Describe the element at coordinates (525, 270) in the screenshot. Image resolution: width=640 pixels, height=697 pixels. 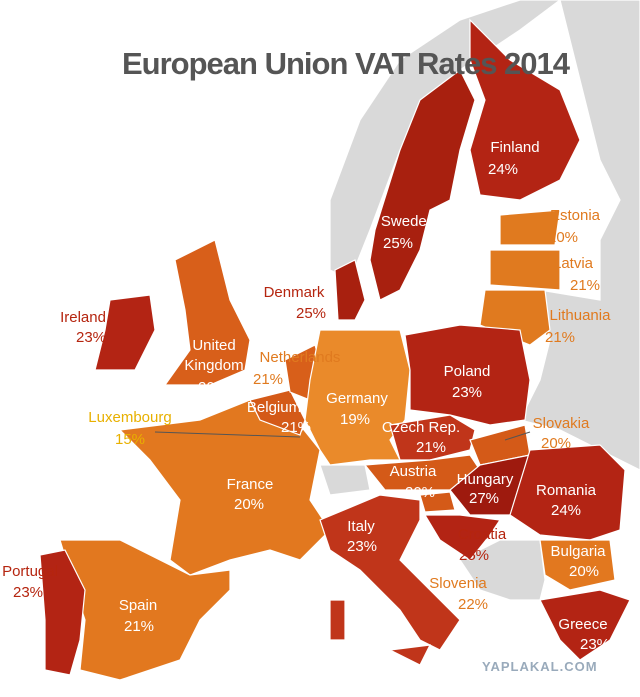
I see `latvia` at that location.